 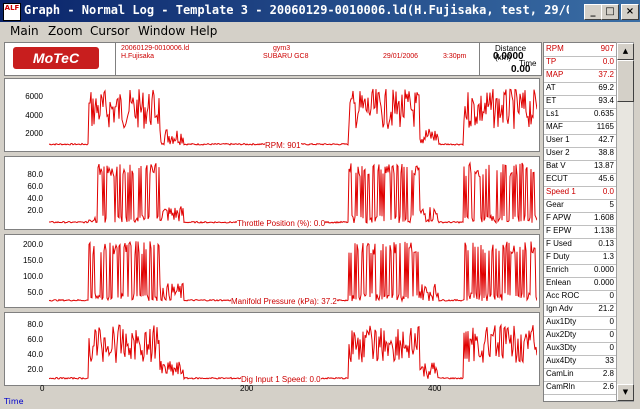 I want to click on menu-zoom: Zoom, so click(x=65, y=31).